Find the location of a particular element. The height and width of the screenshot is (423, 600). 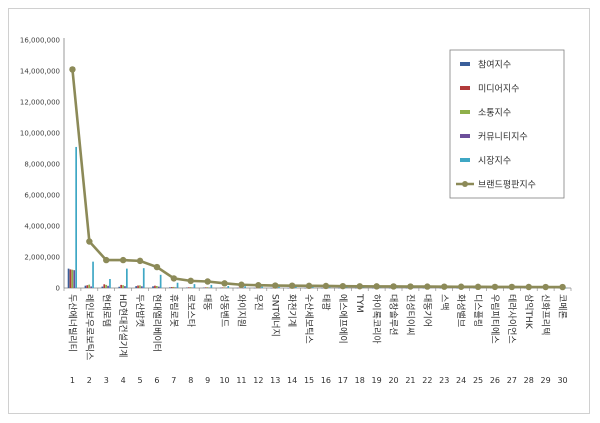

legend-label: 미디어지수 is located at coordinates (498, 89).